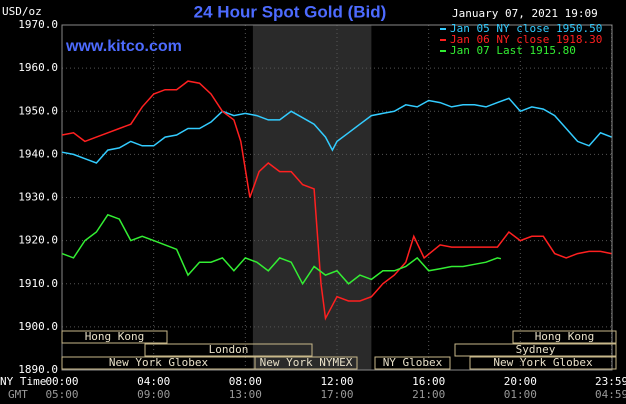  I want to click on x2-tick-label: 09:00, so click(153, 394).